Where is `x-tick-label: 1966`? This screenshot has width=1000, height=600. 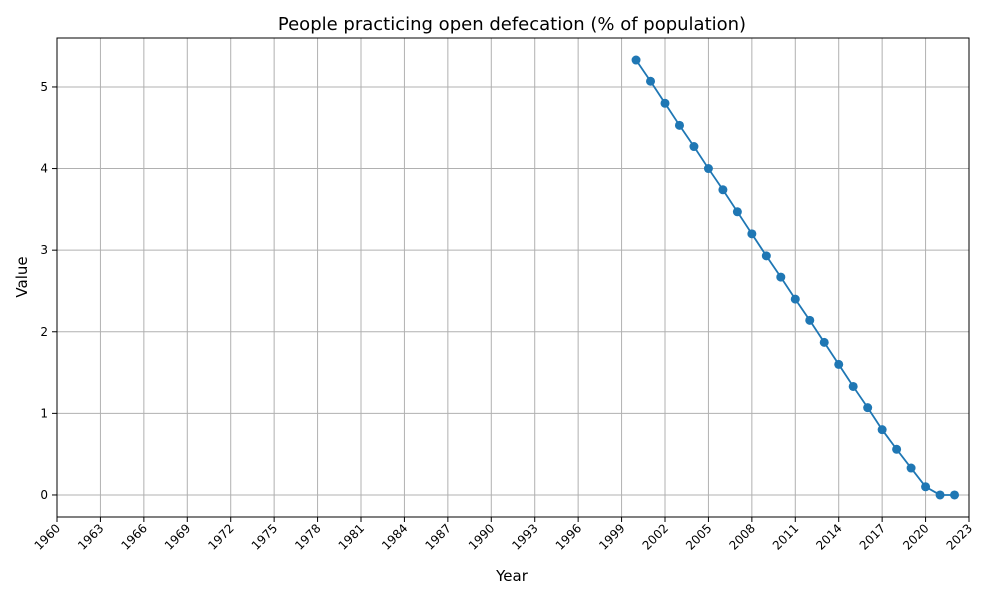 x-tick-label: 1966 is located at coordinates (133, 536).